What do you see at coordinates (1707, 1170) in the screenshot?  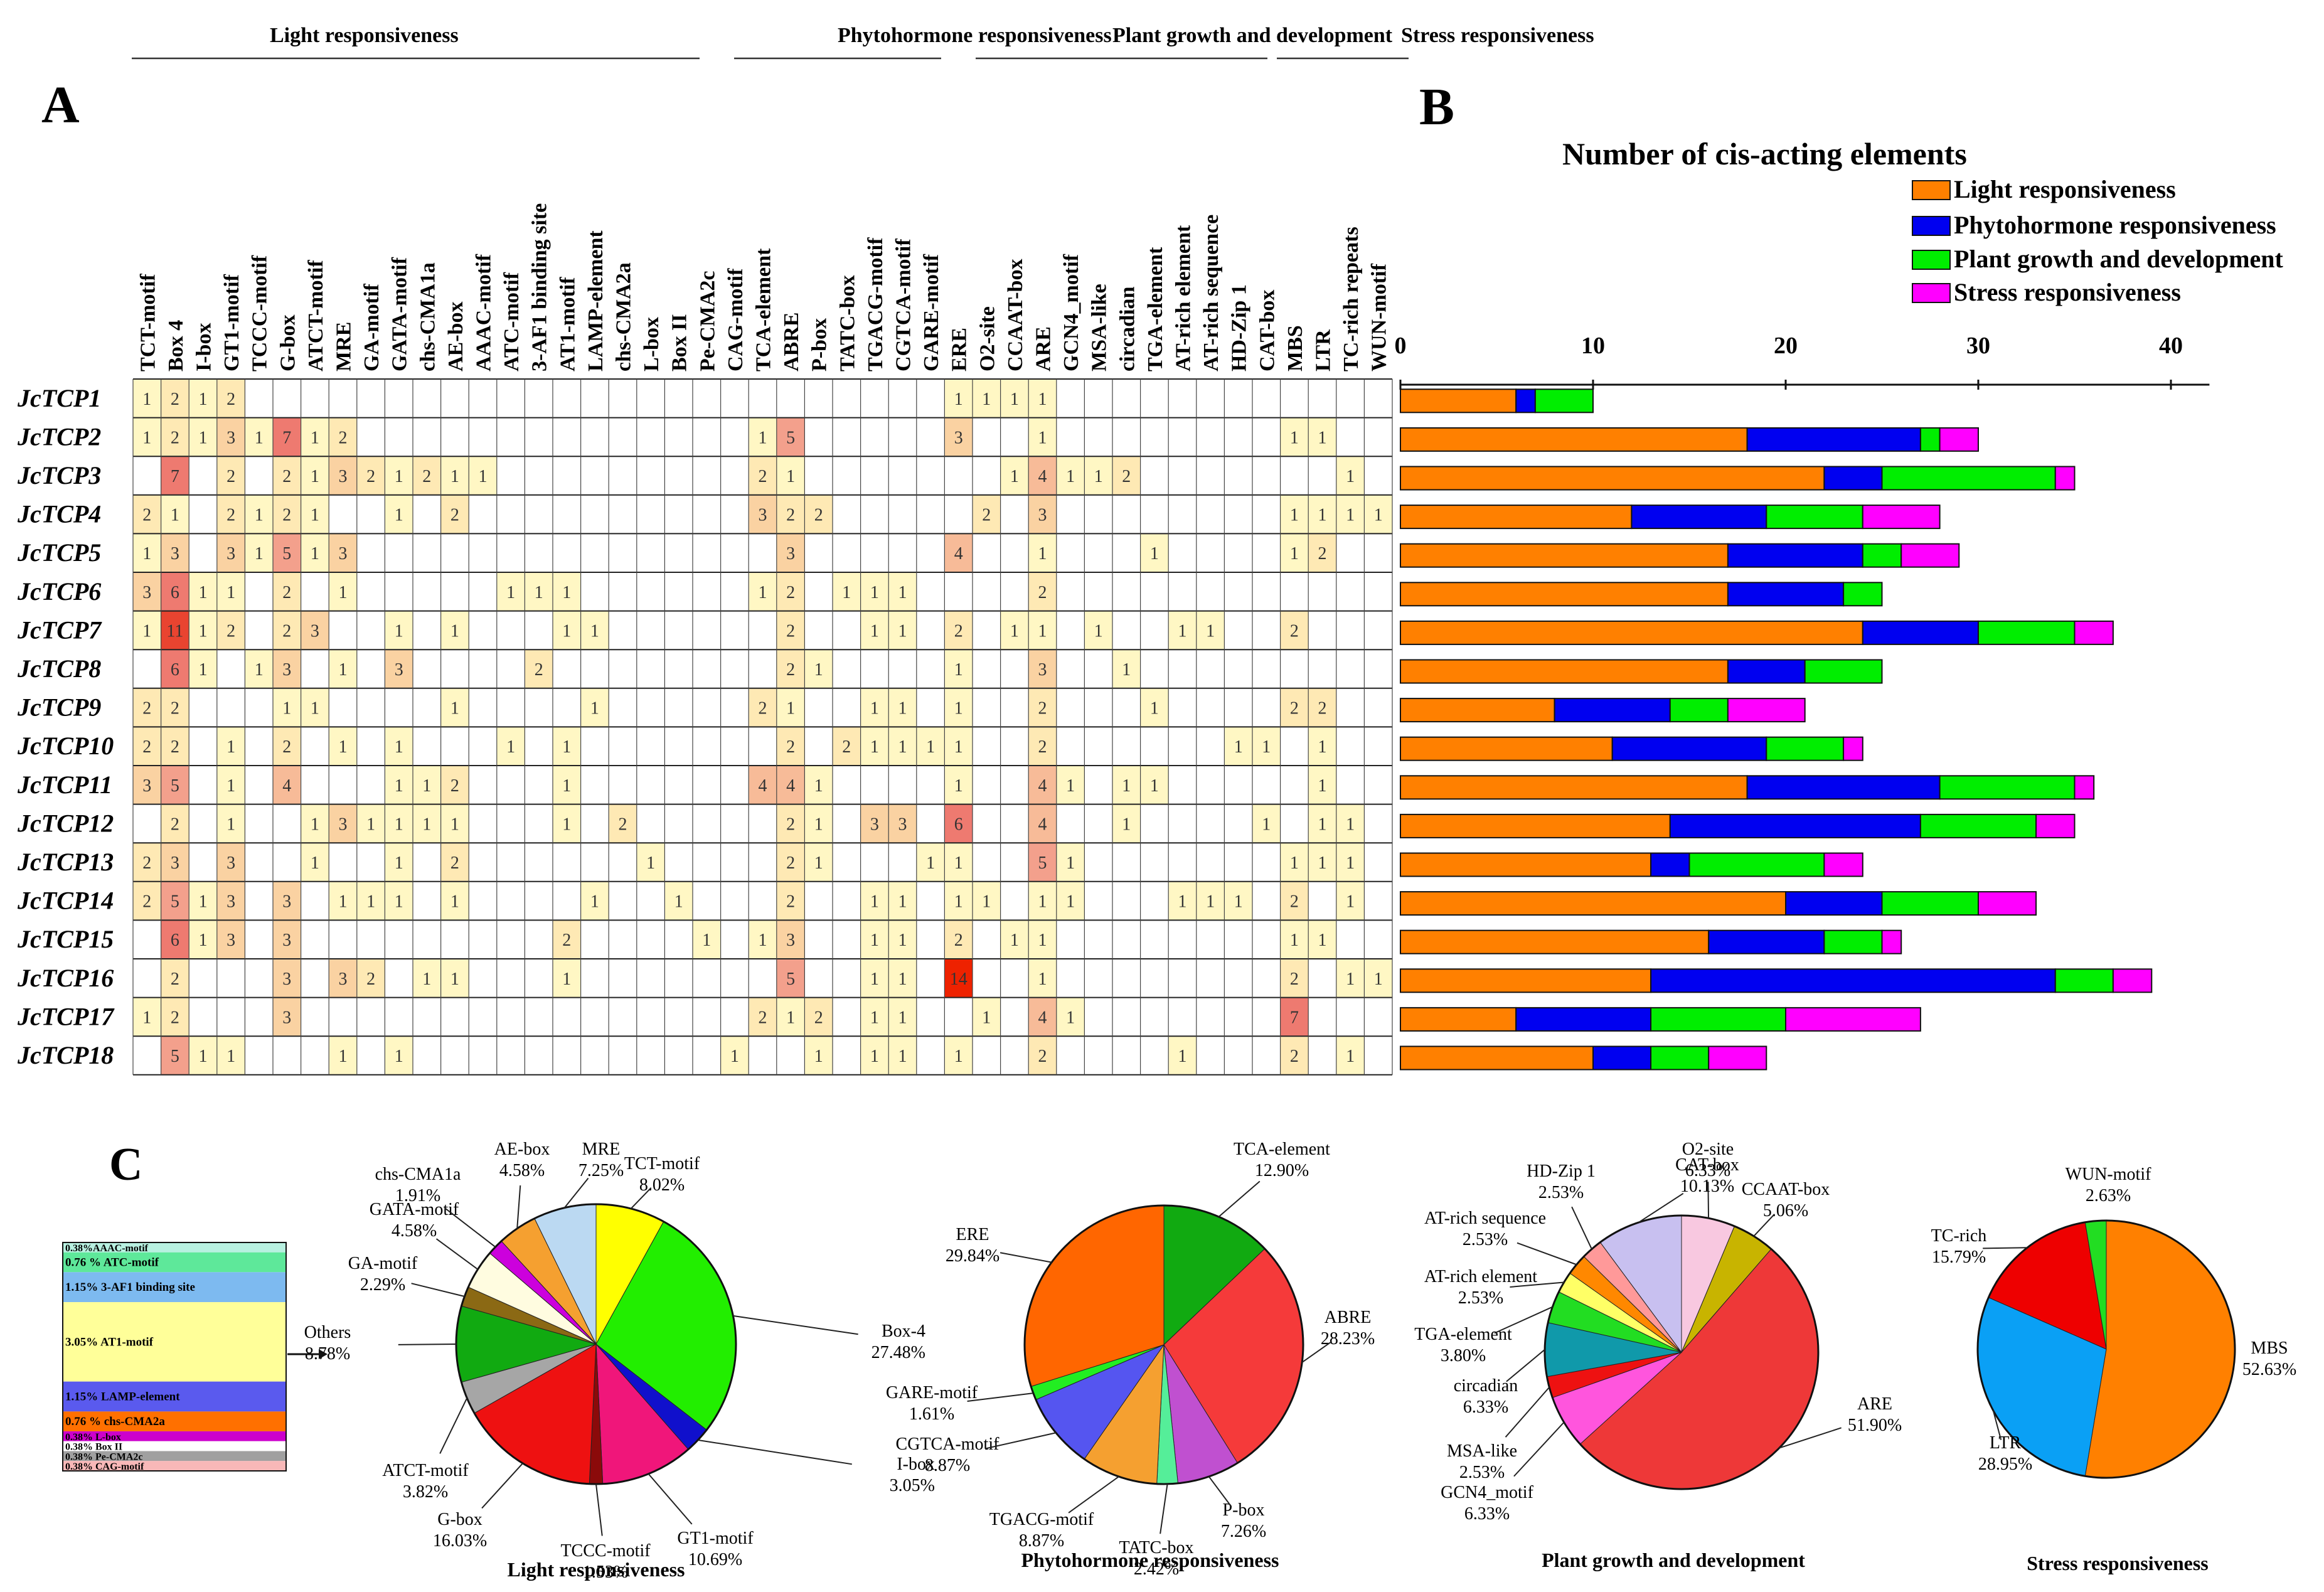 I see `pie-value-o2-site: 6.33%` at bounding box center [1707, 1170].